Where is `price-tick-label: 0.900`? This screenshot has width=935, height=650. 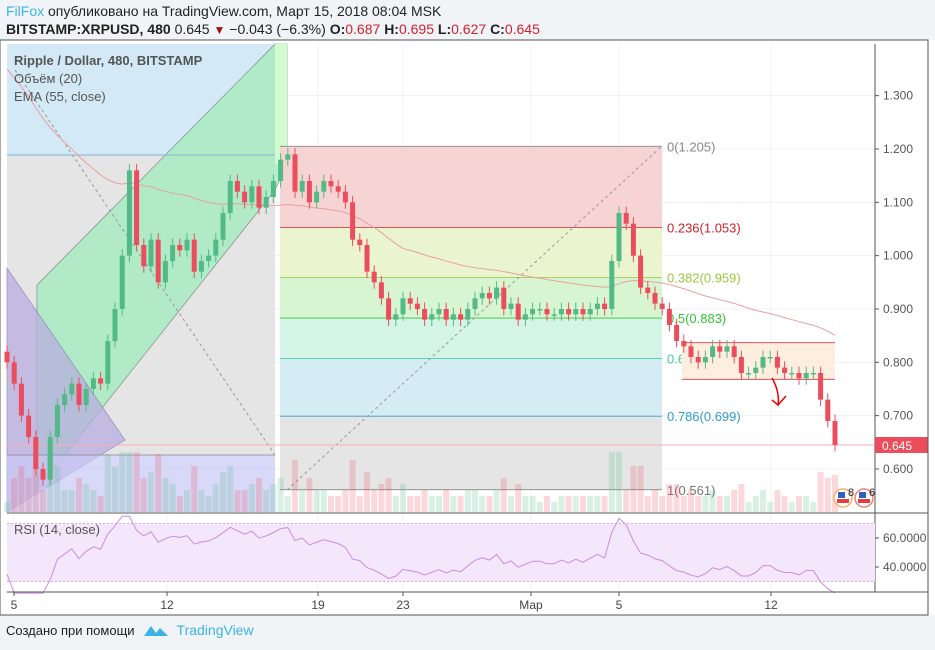 price-tick-label: 0.900 is located at coordinates (898, 309).